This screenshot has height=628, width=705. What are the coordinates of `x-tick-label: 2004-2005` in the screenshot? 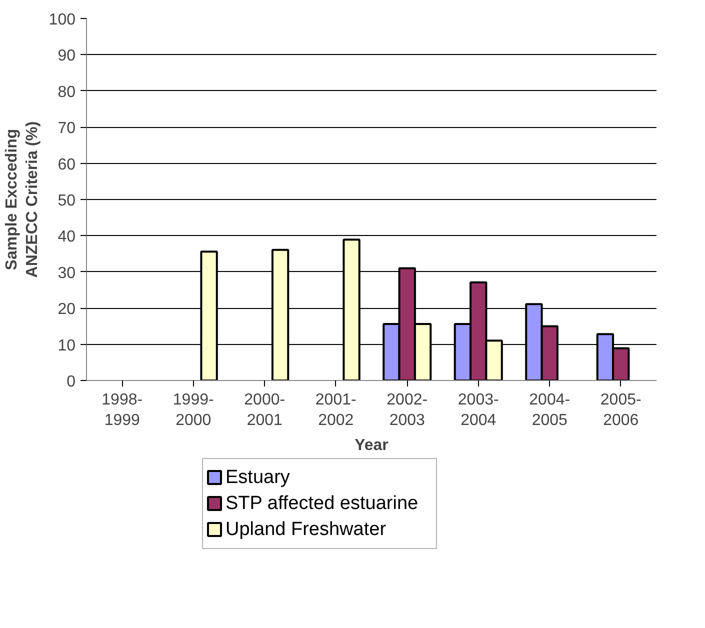 It's located at (549, 410).